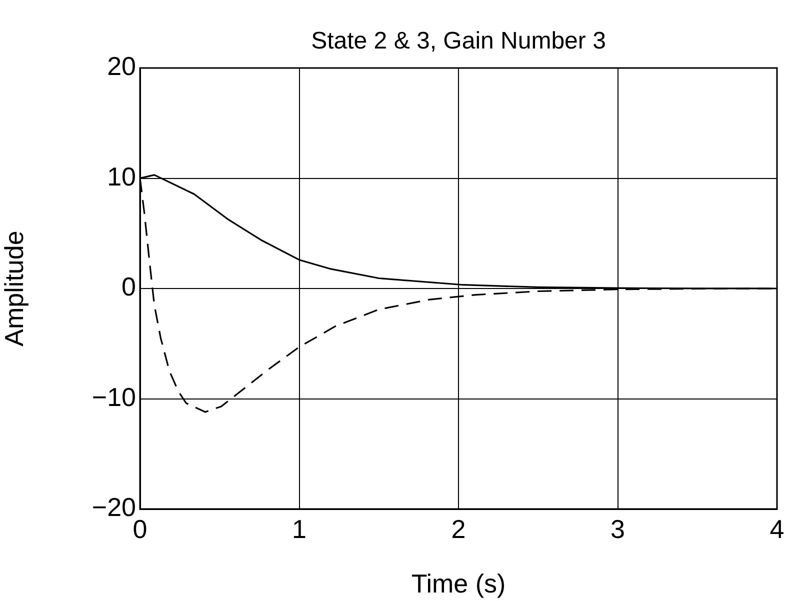  I want to click on x-tick-label: 3, so click(617, 529).